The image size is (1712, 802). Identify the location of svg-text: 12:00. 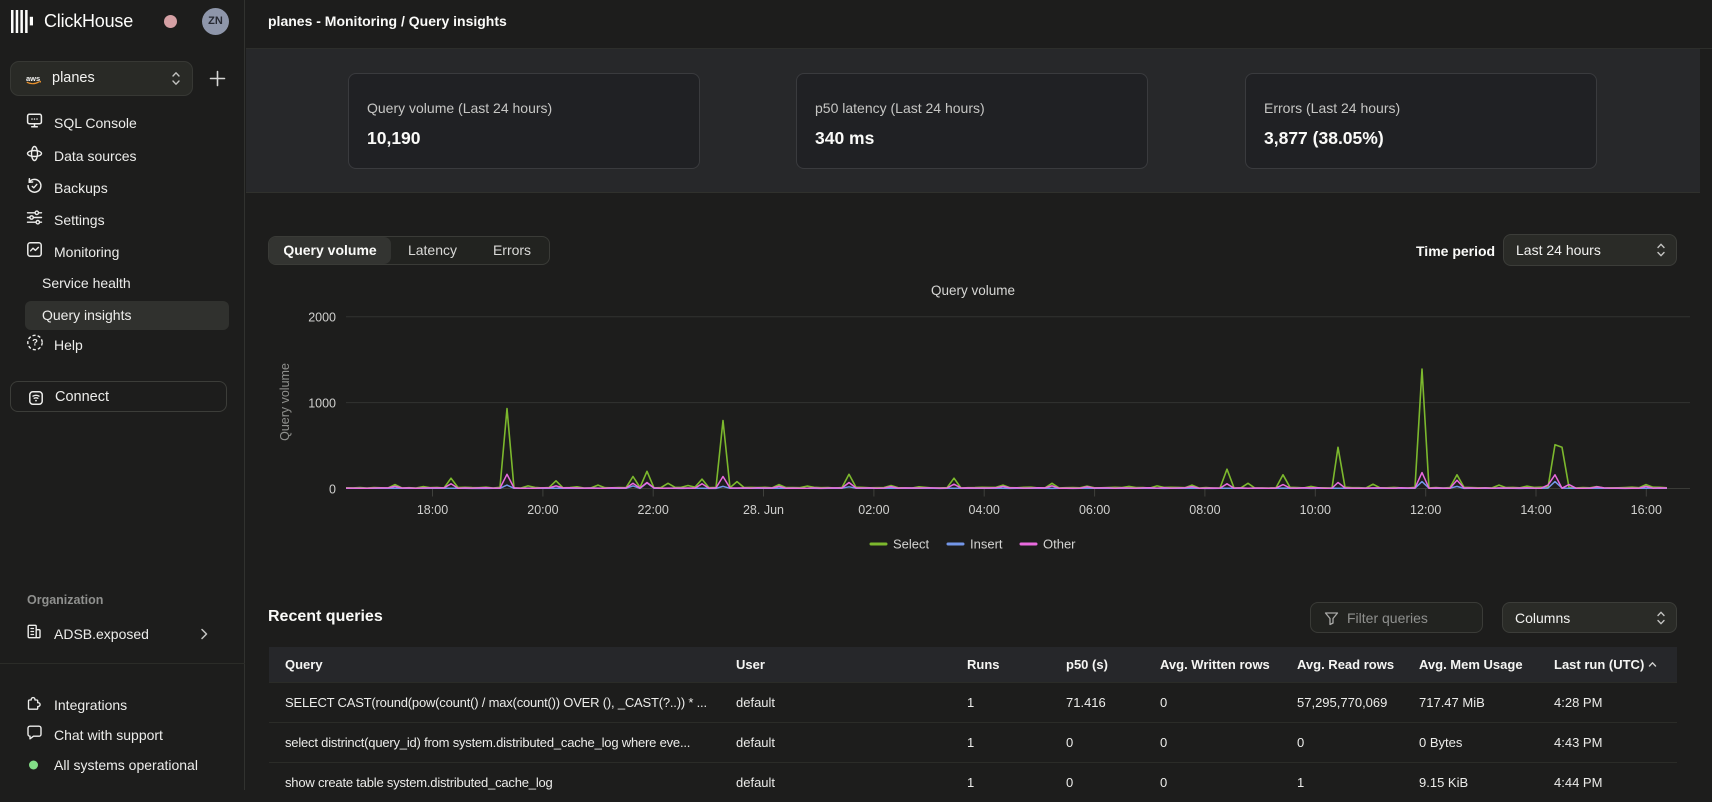
(1425, 510).